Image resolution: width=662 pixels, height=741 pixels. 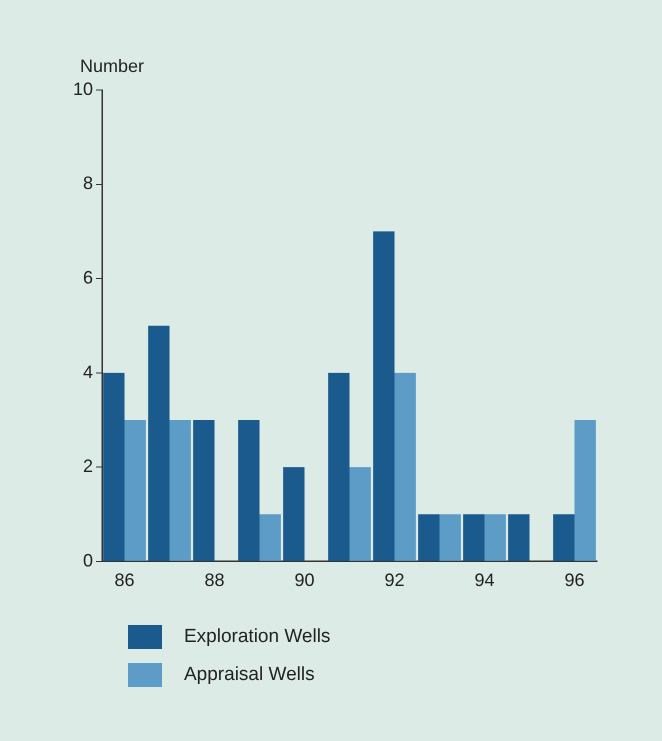 What do you see at coordinates (88, 560) in the screenshot?
I see `y-tick-label: 0` at bounding box center [88, 560].